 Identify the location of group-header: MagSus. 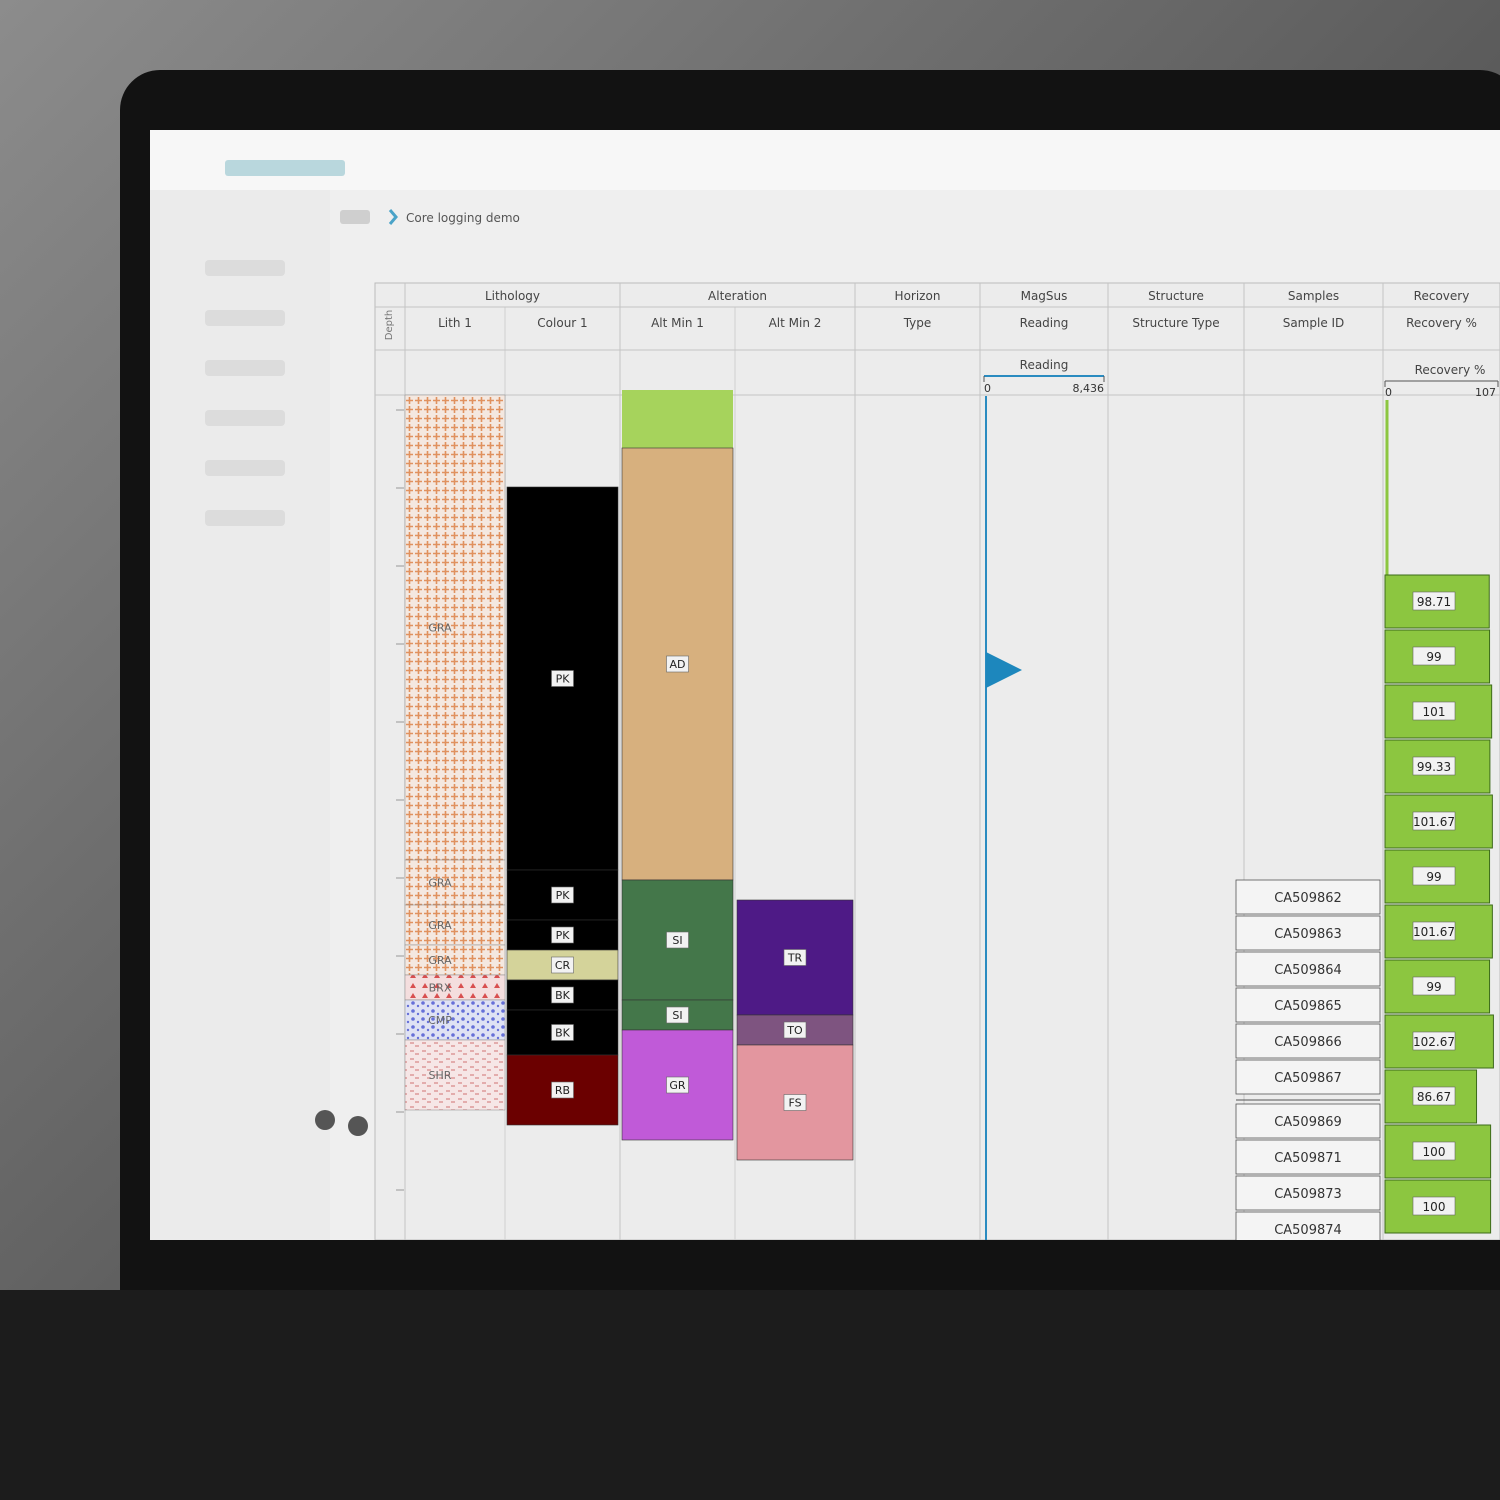
(1044, 296).